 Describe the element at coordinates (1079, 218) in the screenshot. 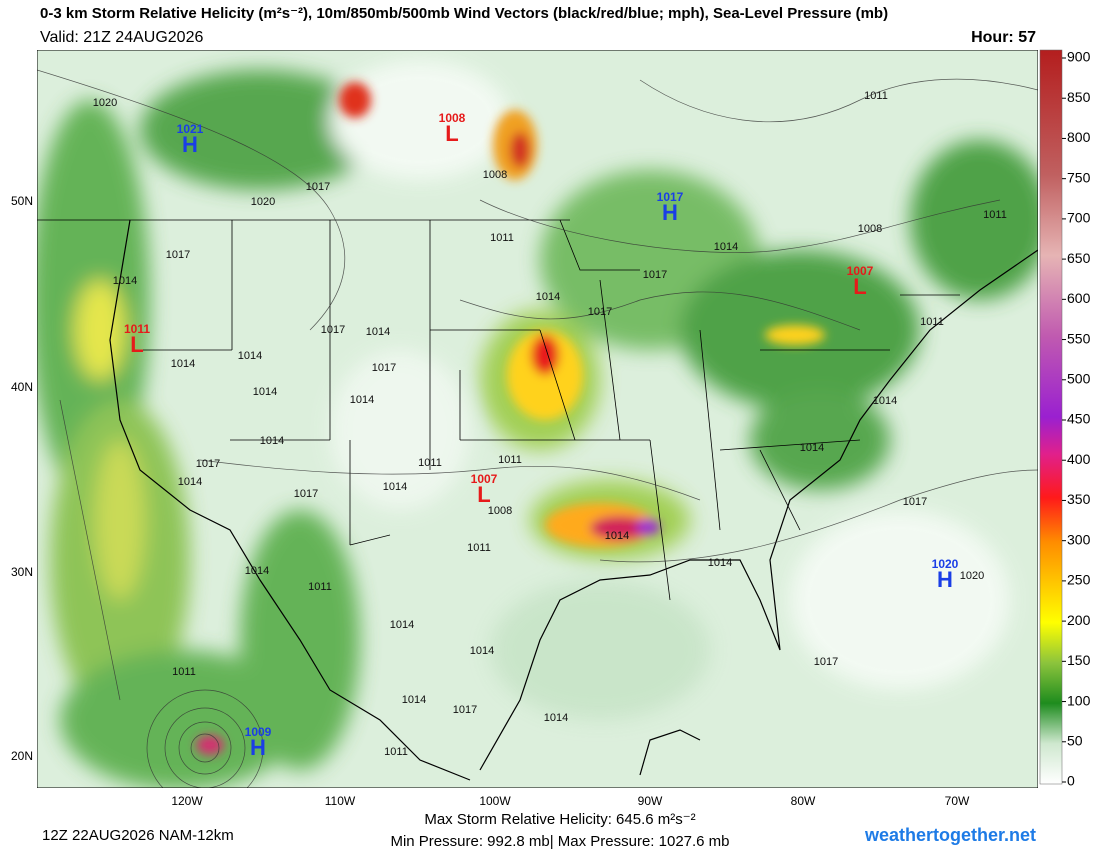

I see `colorbar-label: 700` at that location.